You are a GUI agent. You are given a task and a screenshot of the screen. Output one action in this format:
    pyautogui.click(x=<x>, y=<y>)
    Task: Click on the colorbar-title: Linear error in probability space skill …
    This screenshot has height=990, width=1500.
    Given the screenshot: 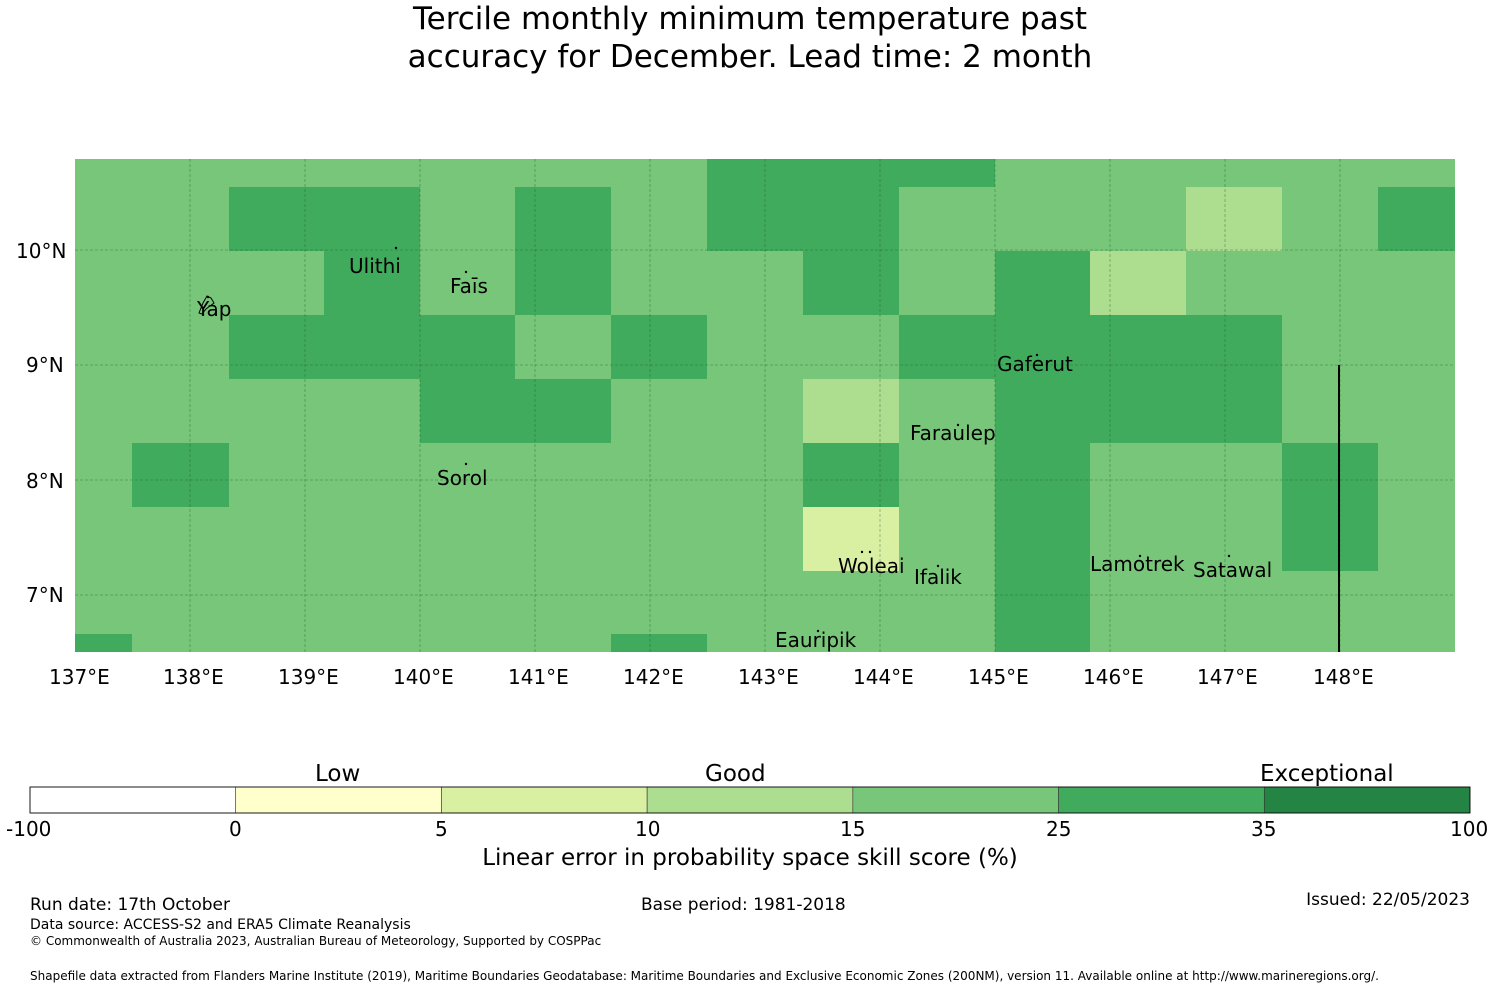 What is the action you would take?
    pyautogui.click(x=750, y=858)
    